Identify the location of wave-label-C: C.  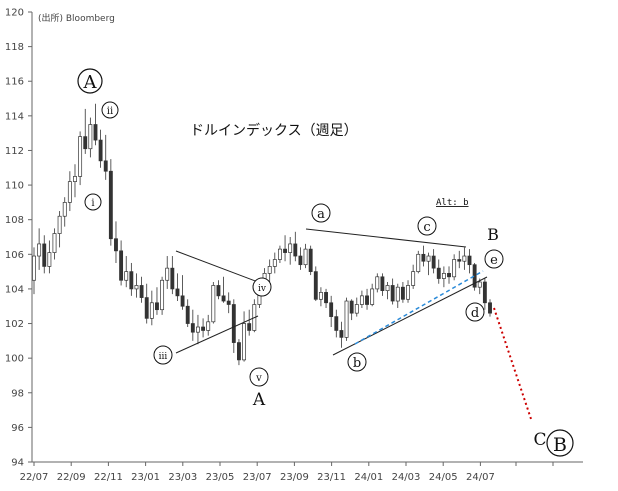
(539, 440).